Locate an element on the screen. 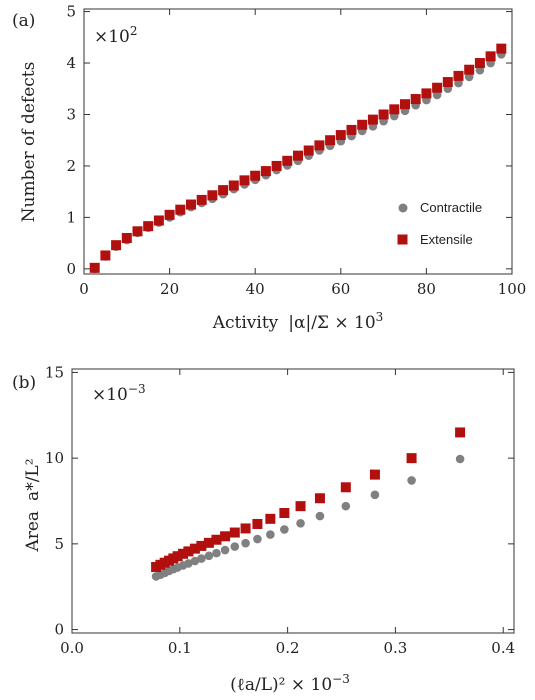 The image size is (535, 700). panel-a-x-axis-exp: 3 is located at coordinates (380, 317).